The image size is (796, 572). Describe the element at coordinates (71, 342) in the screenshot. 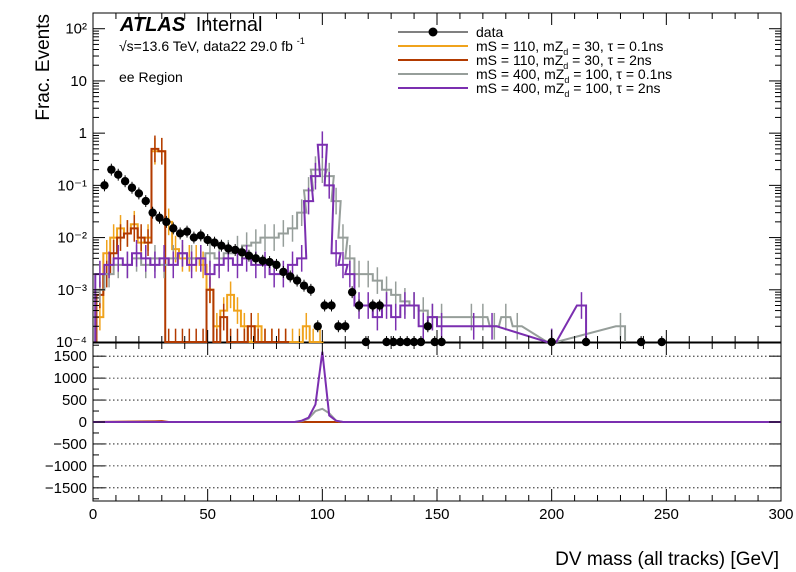

I see `y-tick-label: 10⁻⁴` at that location.